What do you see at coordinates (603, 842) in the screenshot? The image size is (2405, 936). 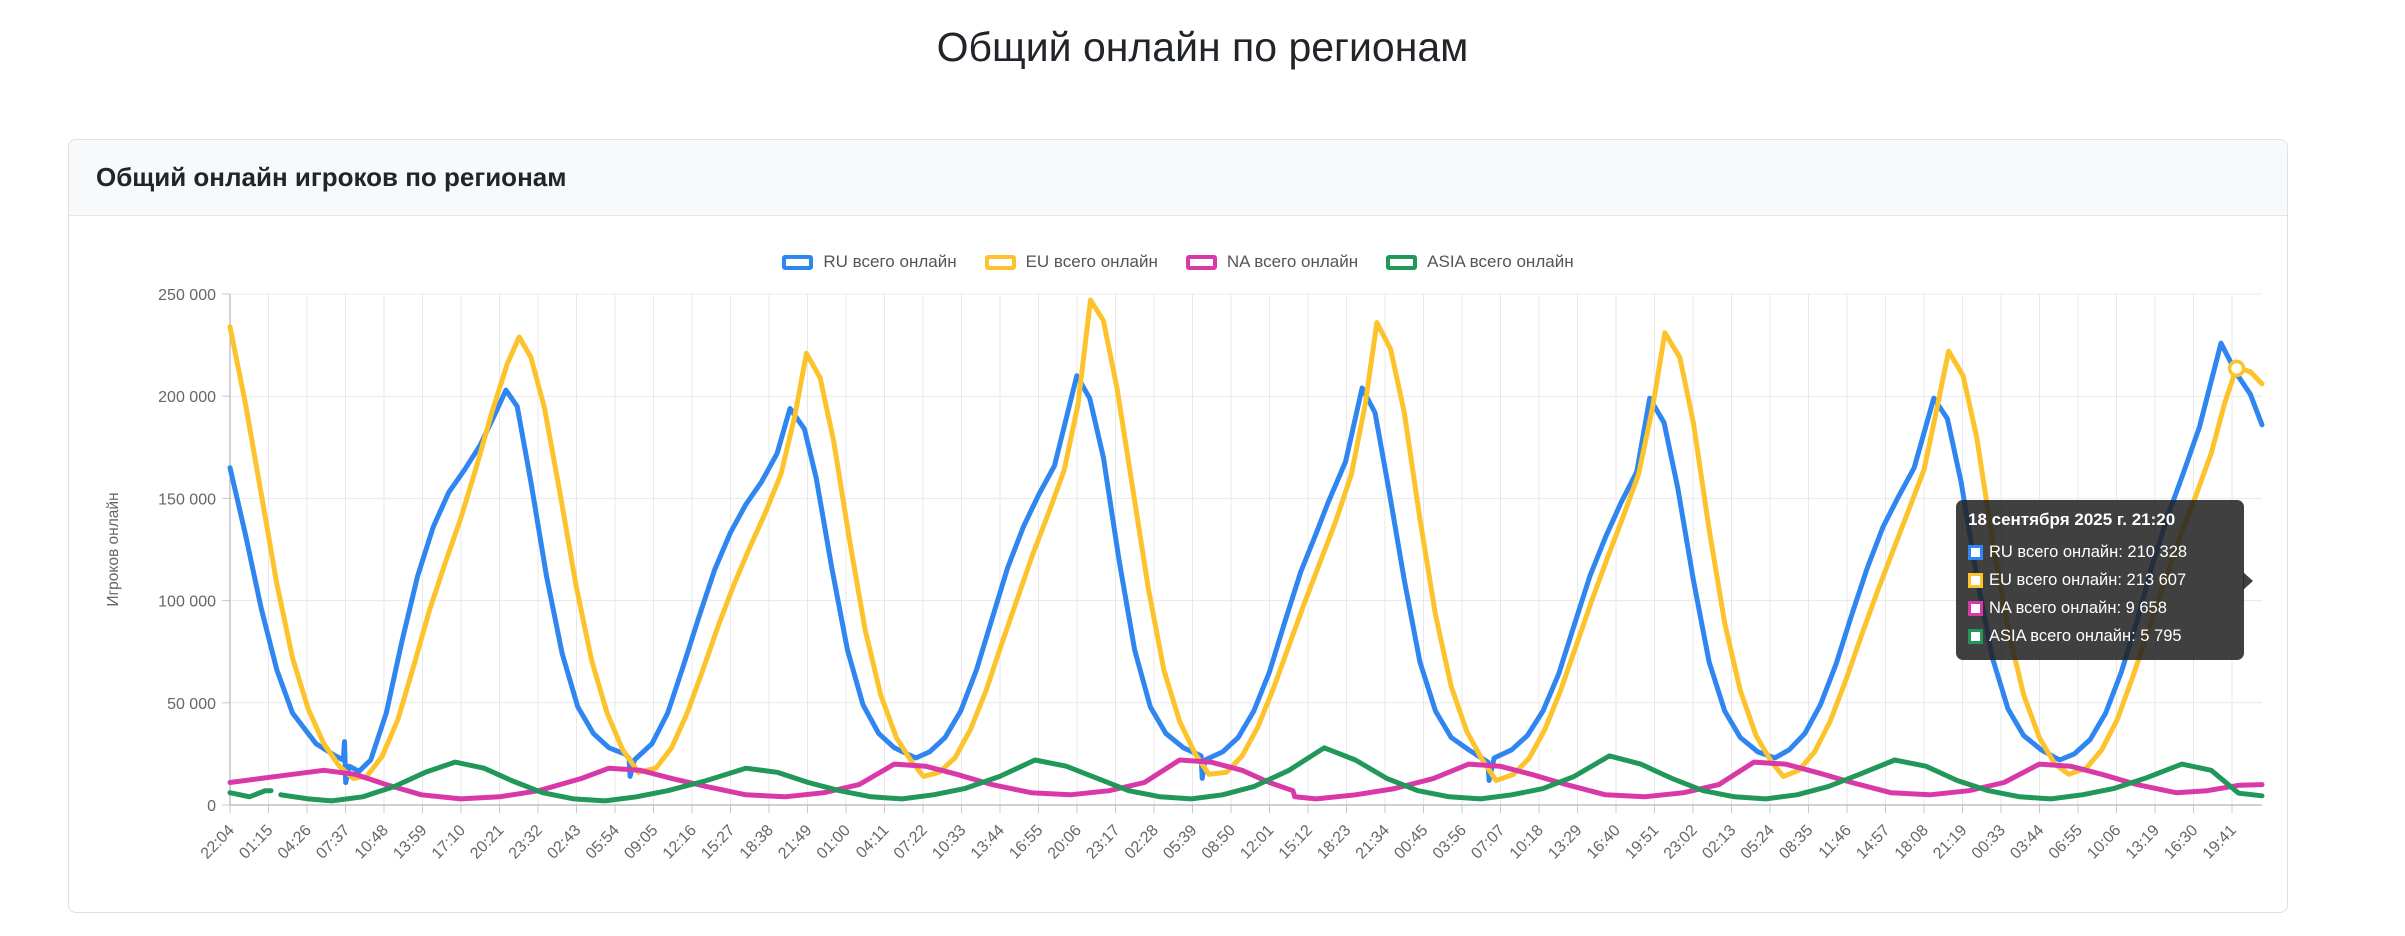 I see `x-tick-label: 05:54` at bounding box center [603, 842].